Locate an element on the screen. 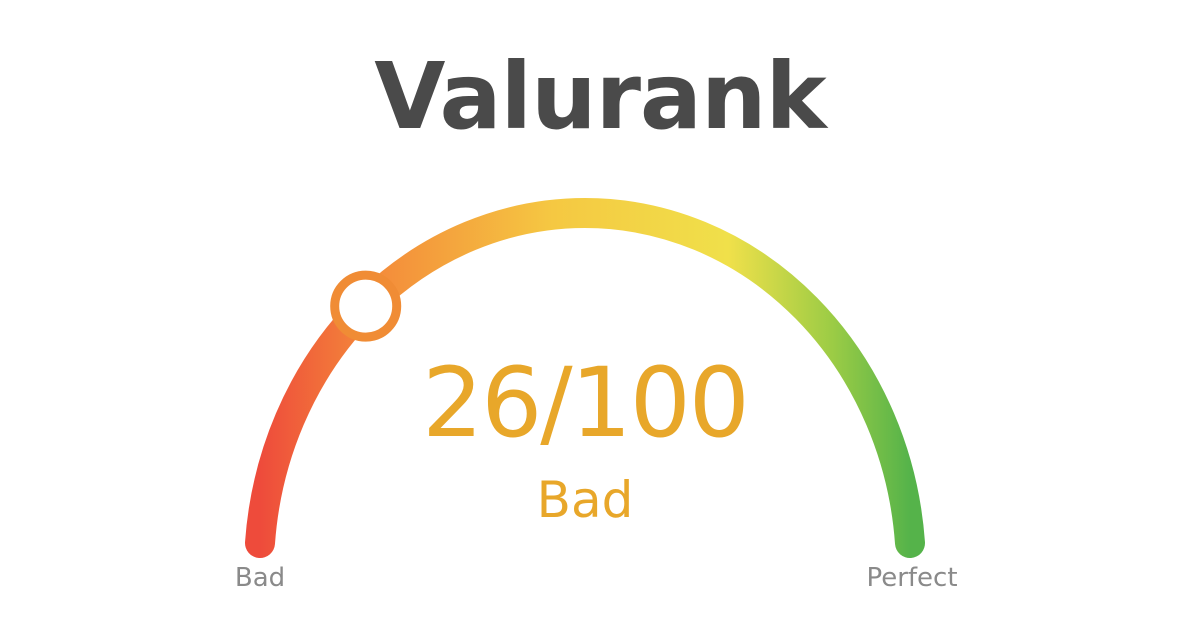 The image size is (1200, 630). score-value: 26/100 is located at coordinates (586, 403).